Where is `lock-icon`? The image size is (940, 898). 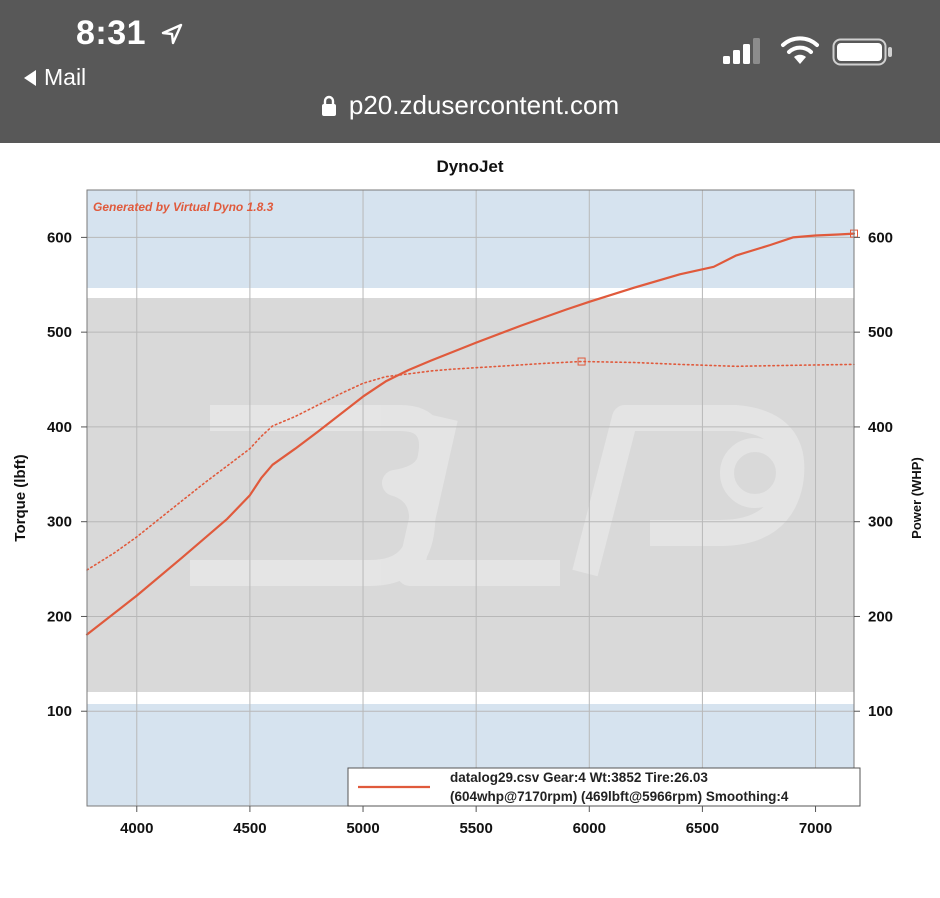 lock-icon is located at coordinates (328, 105).